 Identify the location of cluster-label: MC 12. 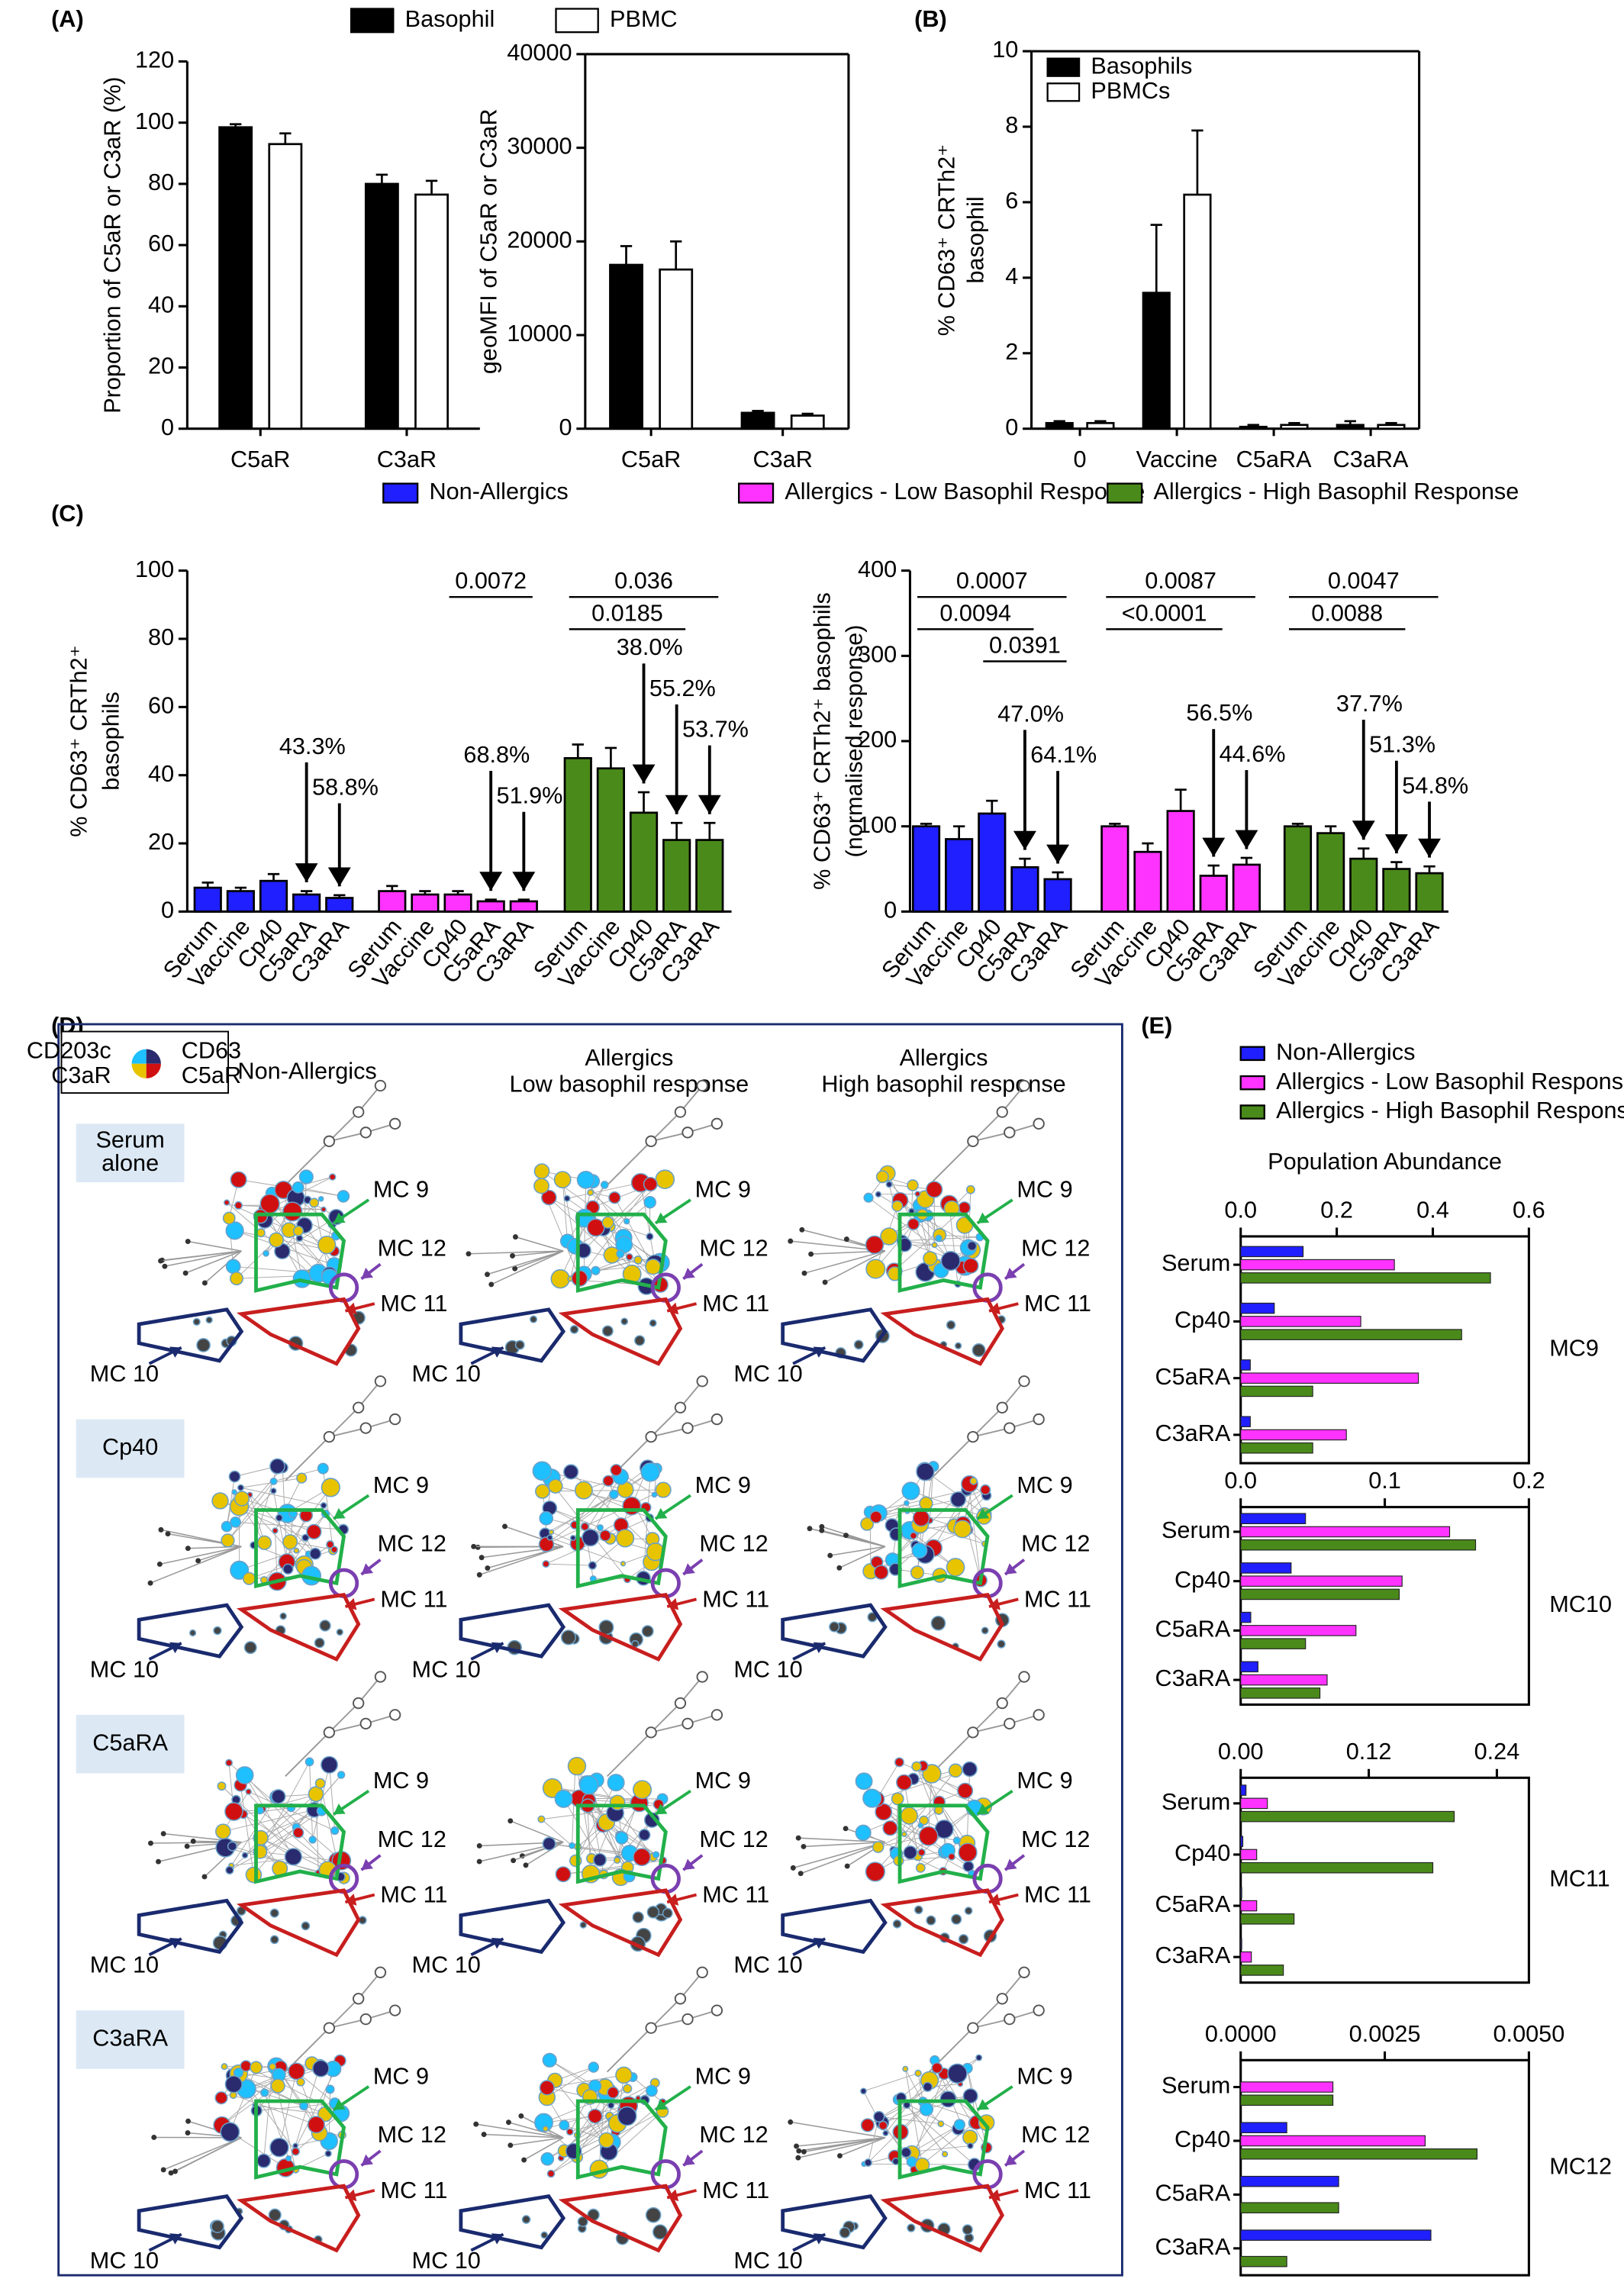
(733, 1544).